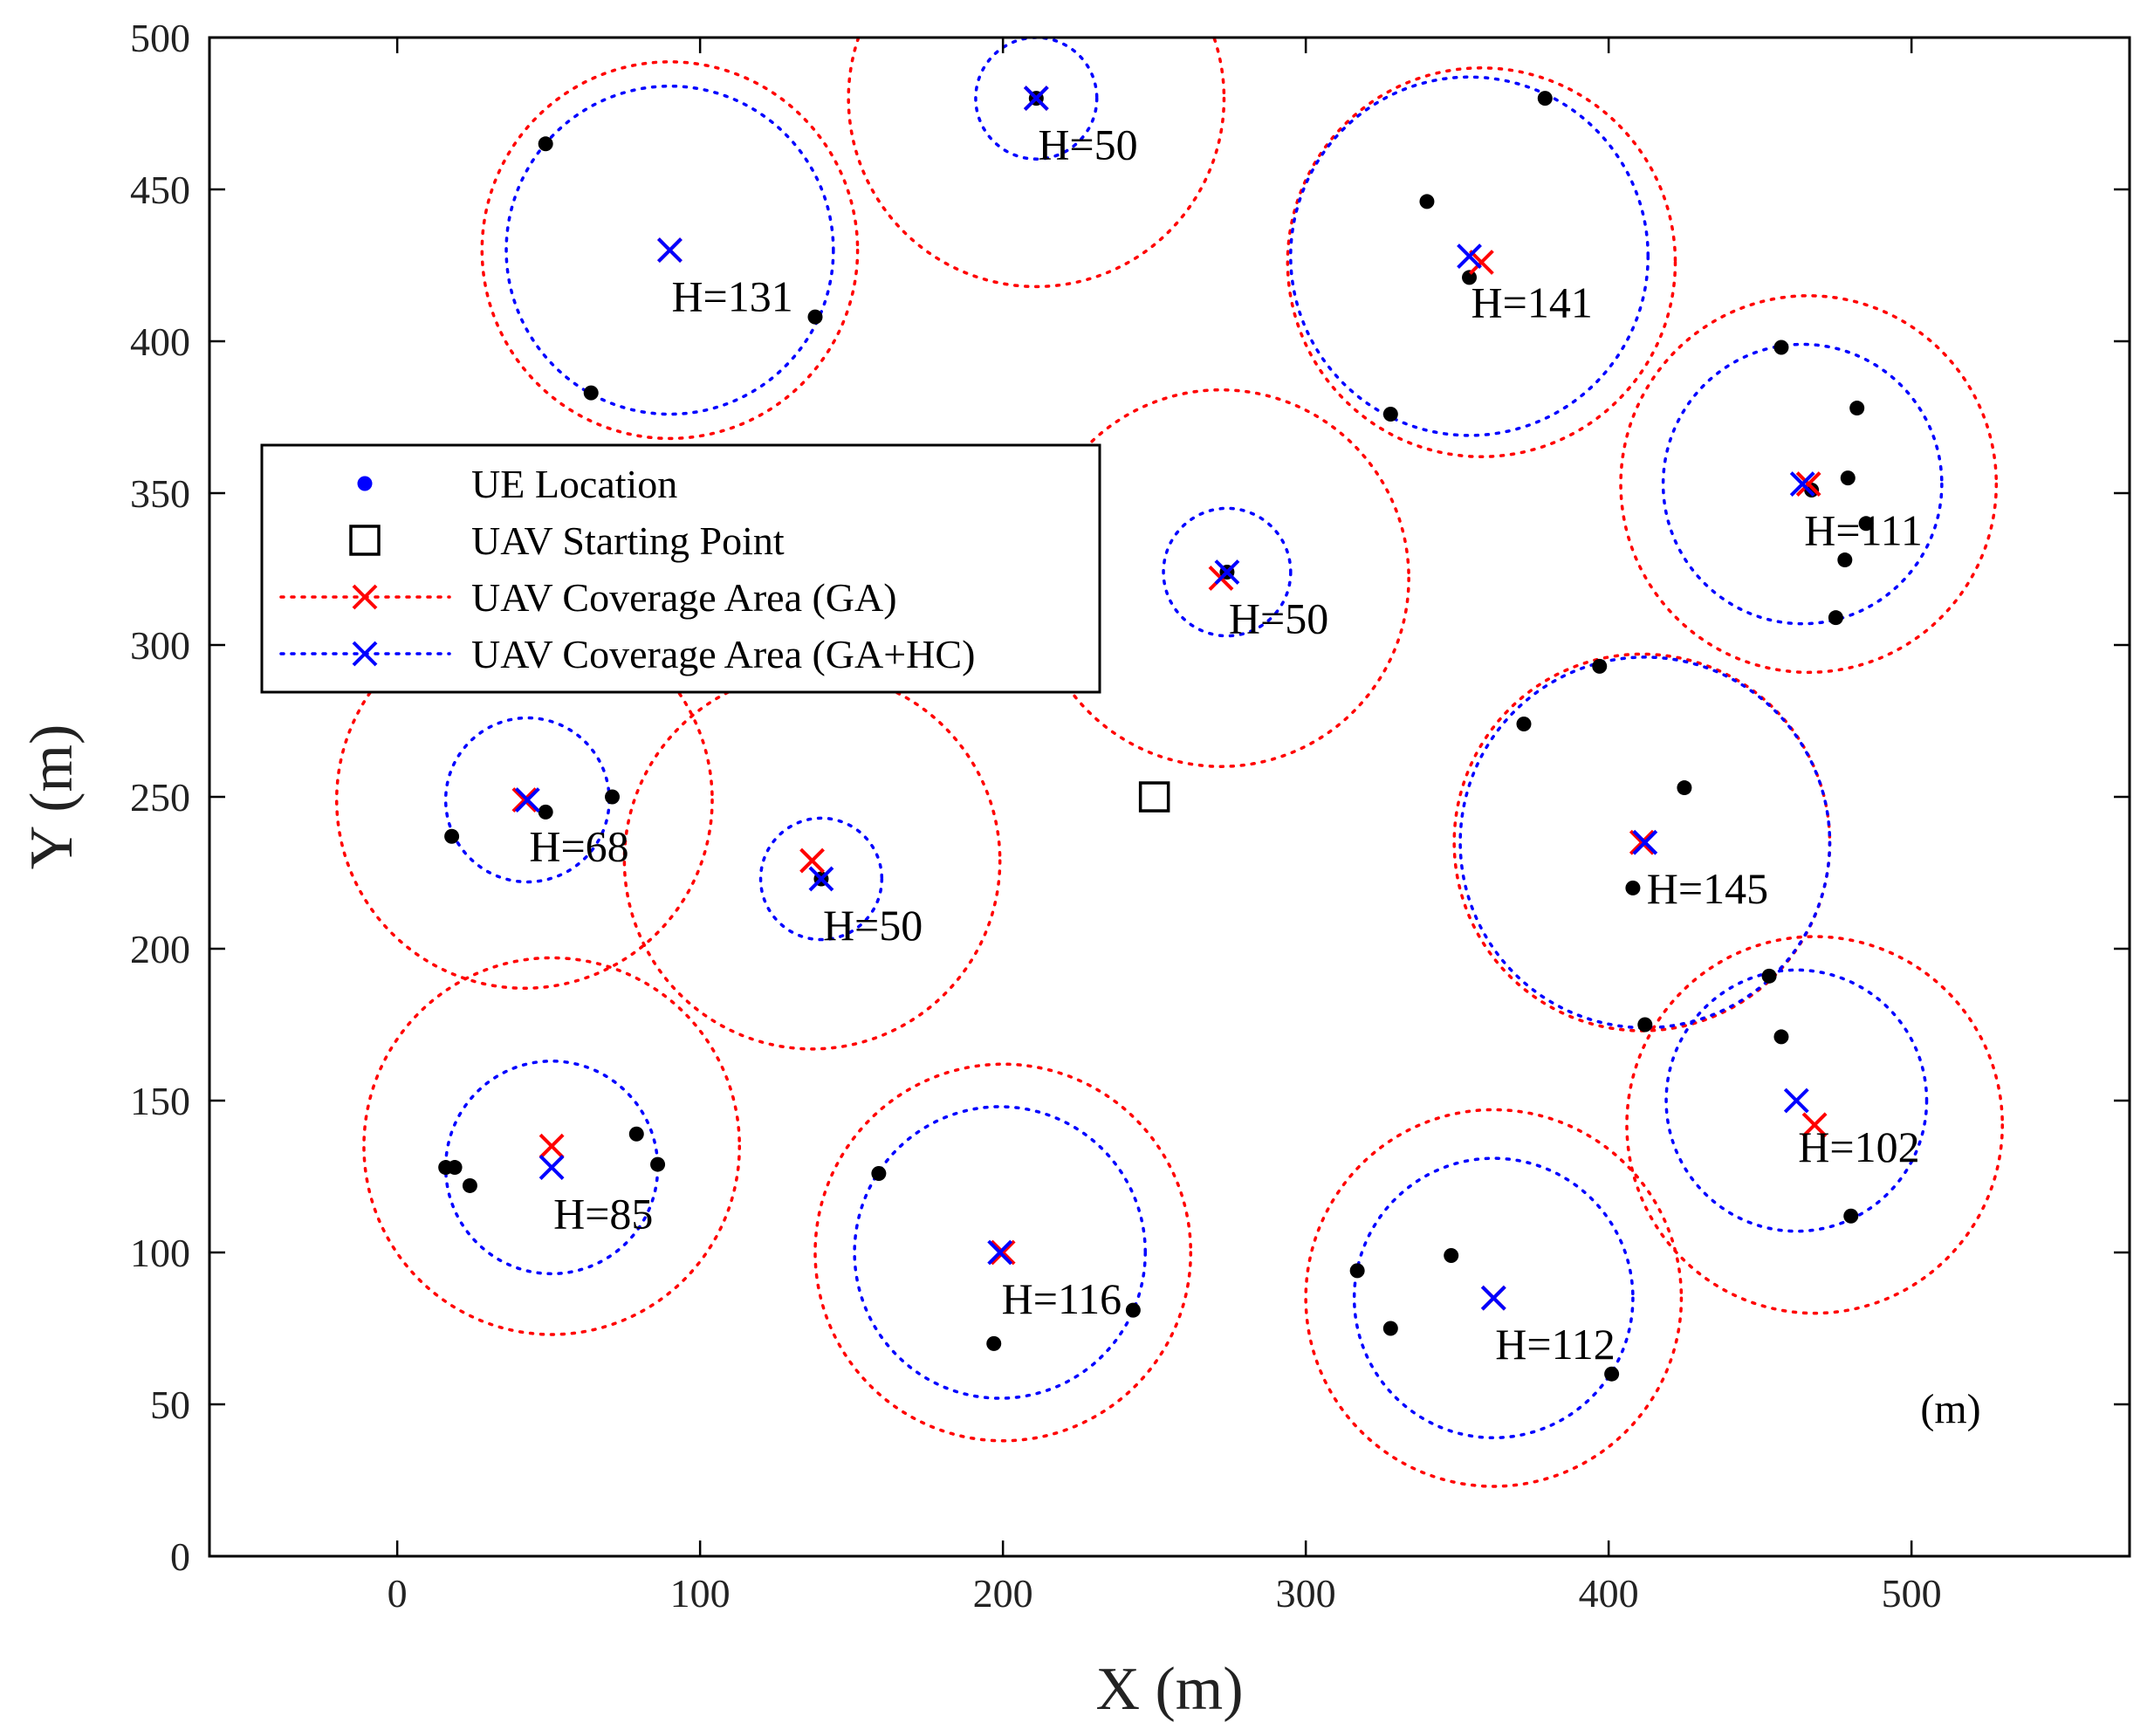 Image resolution: width=2154 pixels, height=1736 pixels. Describe the element at coordinates (160, 798) in the screenshot. I see `y-tick-label: 250` at that location.